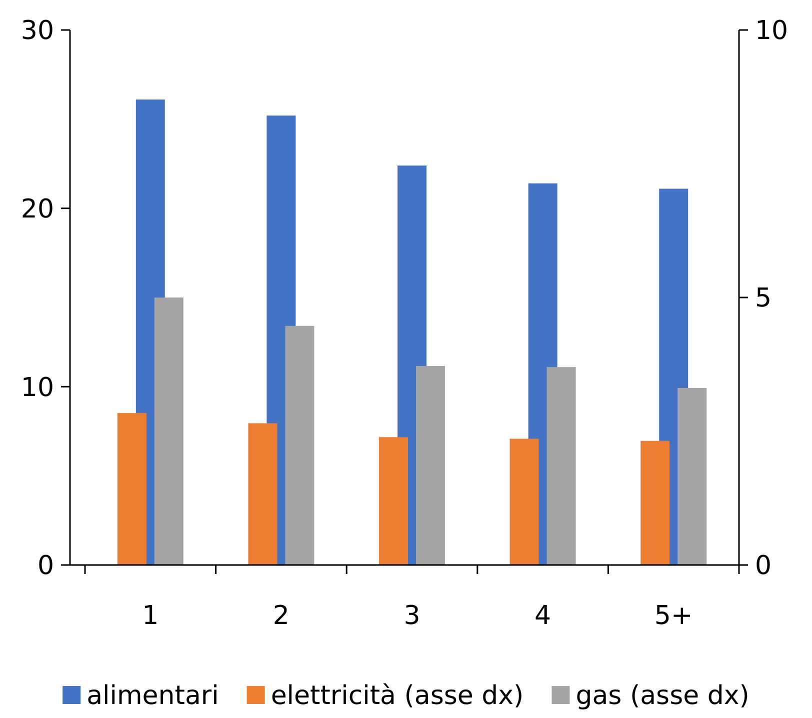 Image resolution: width=812 pixels, height=718 pixels. Describe the element at coordinates (397, 696) in the screenshot. I see `legend-label: elettricità (asse dx)` at that location.